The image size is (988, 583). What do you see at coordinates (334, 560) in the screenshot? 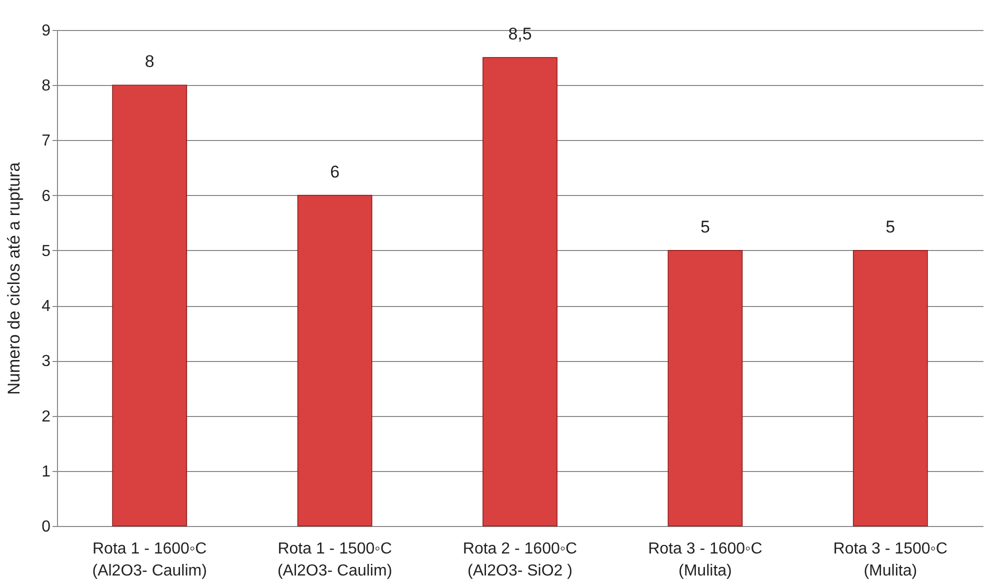
I see `x-tick-label: Rota 1 - 1500◦C (Al2O3- Caulim)` at bounding box center [334, 560].